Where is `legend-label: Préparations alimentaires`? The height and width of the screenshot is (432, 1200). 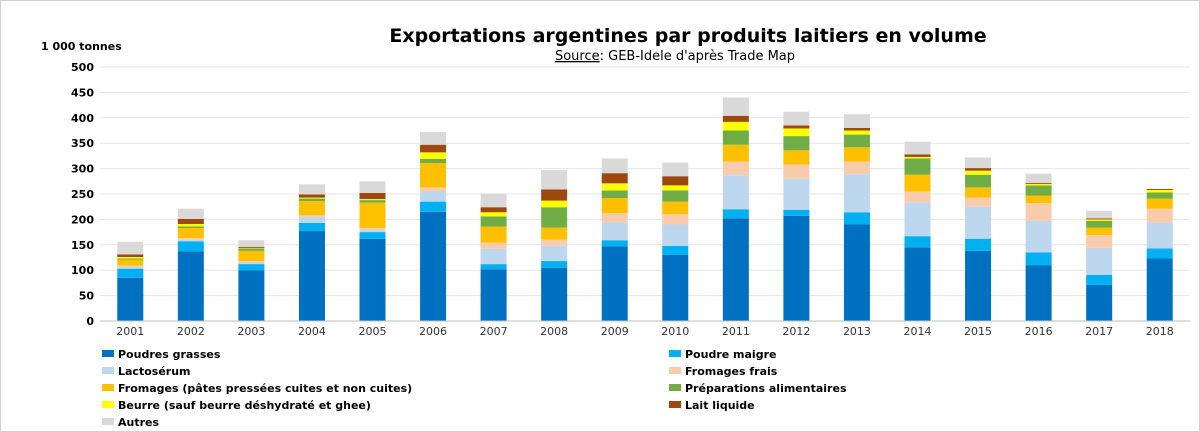 legend-label: Préparations alimentaires is located at coordinates (766, 388).